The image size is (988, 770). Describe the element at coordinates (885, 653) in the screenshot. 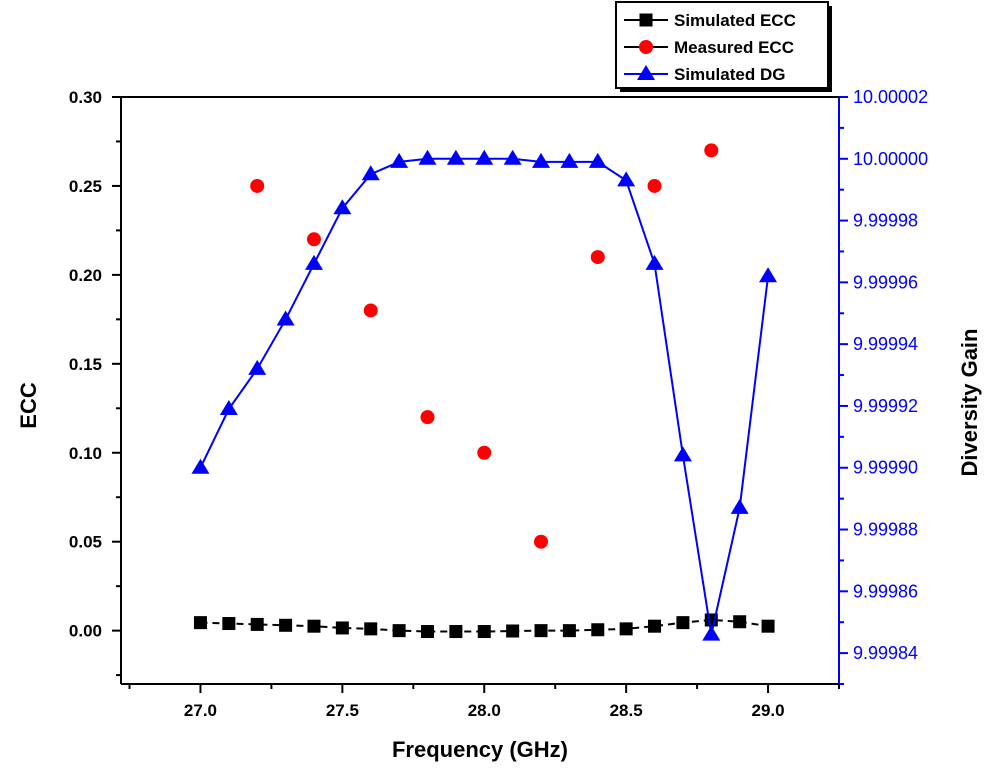

I see `y2-tick-label: 9.99984` at that location.